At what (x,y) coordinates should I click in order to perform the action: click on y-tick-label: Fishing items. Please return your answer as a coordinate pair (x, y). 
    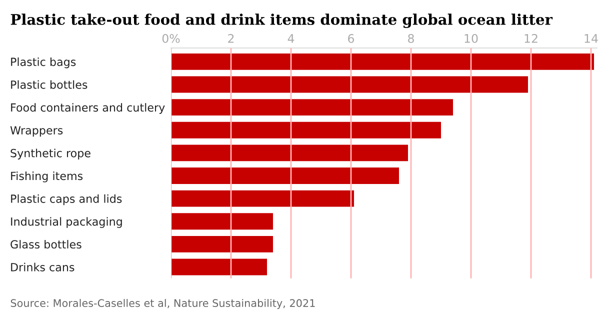
    Looking at the image, I should click on (47, 177).